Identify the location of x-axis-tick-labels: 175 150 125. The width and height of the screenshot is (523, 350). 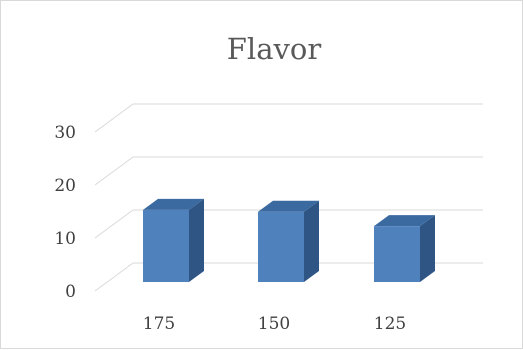
(274, 324).